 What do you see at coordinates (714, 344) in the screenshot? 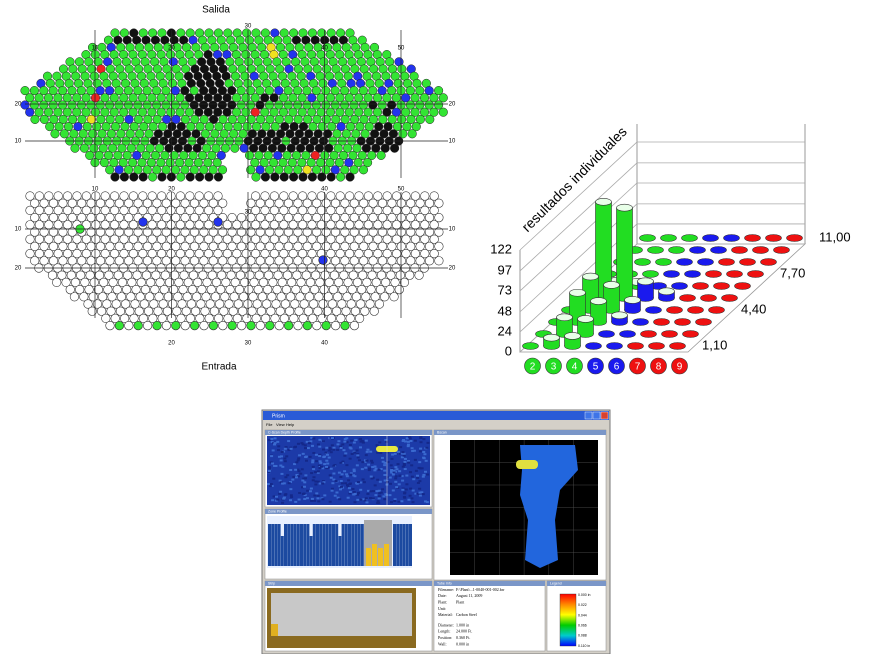
I see `depth-label: 1,10` at bounding box center [714, 344].